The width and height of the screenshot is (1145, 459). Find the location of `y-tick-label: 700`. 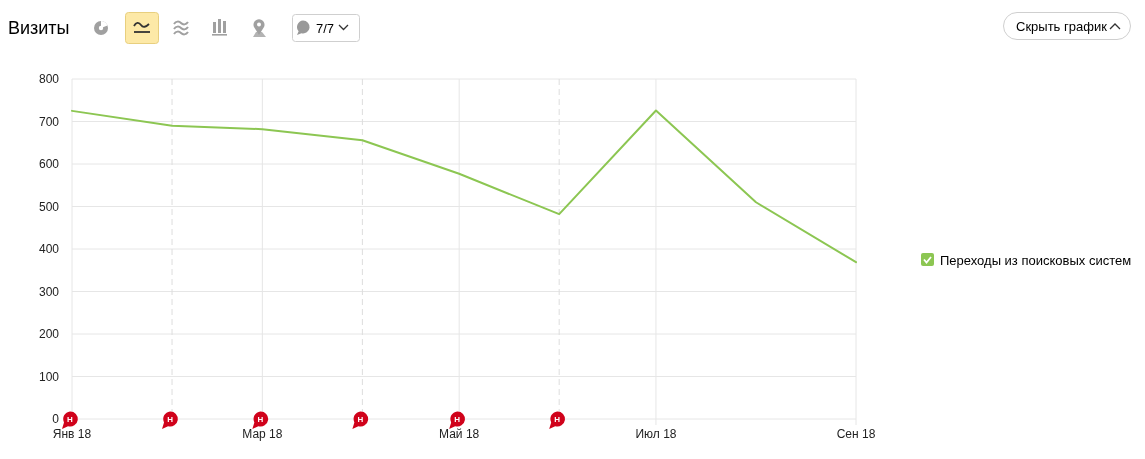

y-tick-label: 700 is located at coordinates (49, 121).